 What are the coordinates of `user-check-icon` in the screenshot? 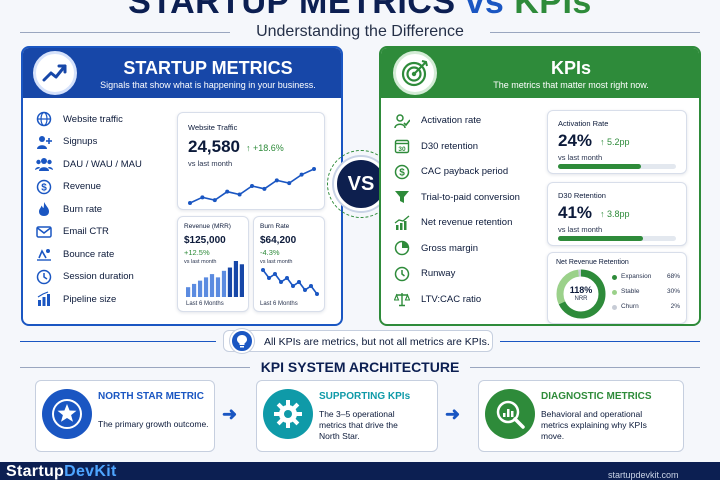 It's located at (402, 121).